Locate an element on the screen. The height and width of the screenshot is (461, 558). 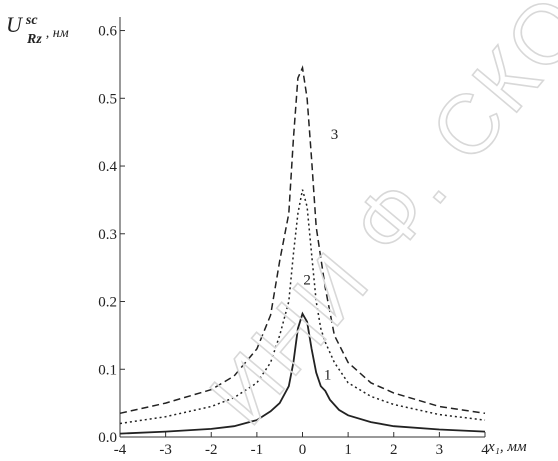
x-tick-label: 0 is located at coordinates (303, 450).